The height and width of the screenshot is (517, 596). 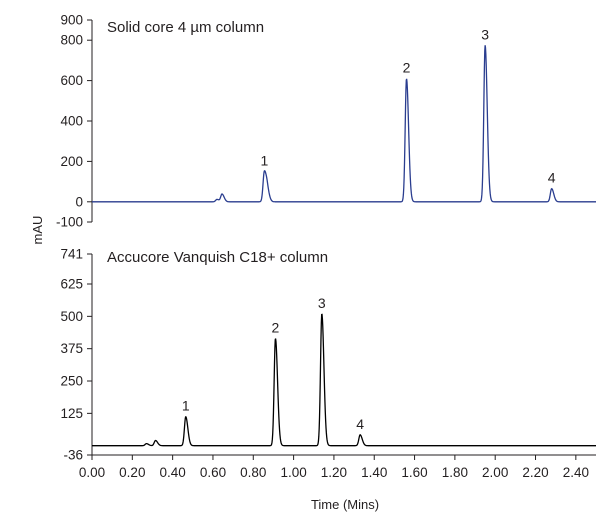 I want to click on y-tick-label-1-4: 250, so click(x=71, y=381).